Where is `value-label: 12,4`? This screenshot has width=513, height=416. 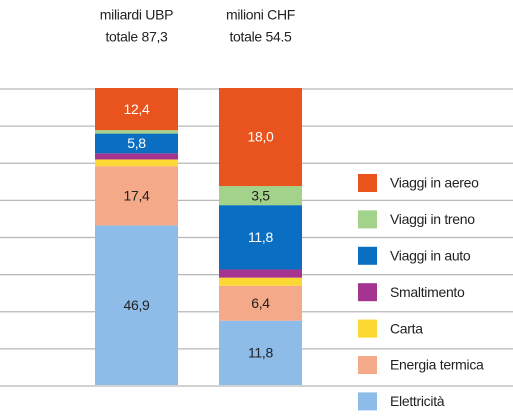
value-label: 12,4 is located at coordinates (136, 109).